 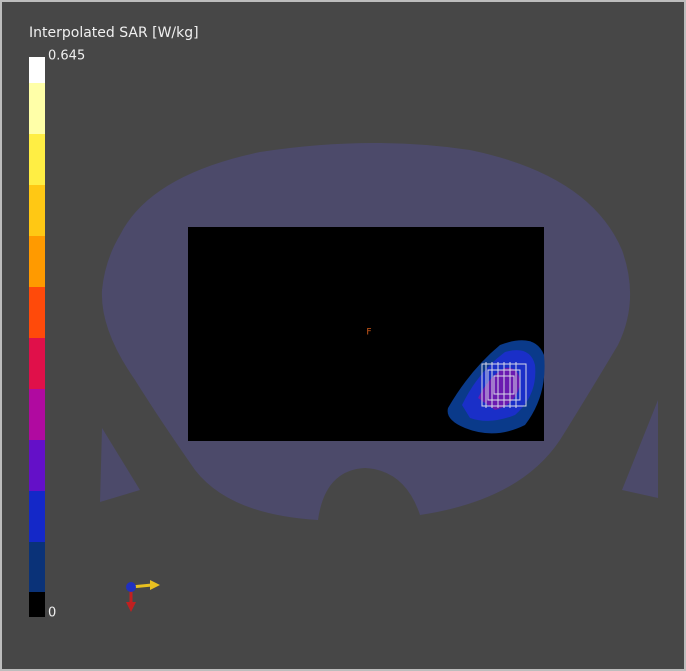 What do you see at coordinates (143, 596) in the screenshot?
I see `orientation-axes` at bounding box center [143, 596].